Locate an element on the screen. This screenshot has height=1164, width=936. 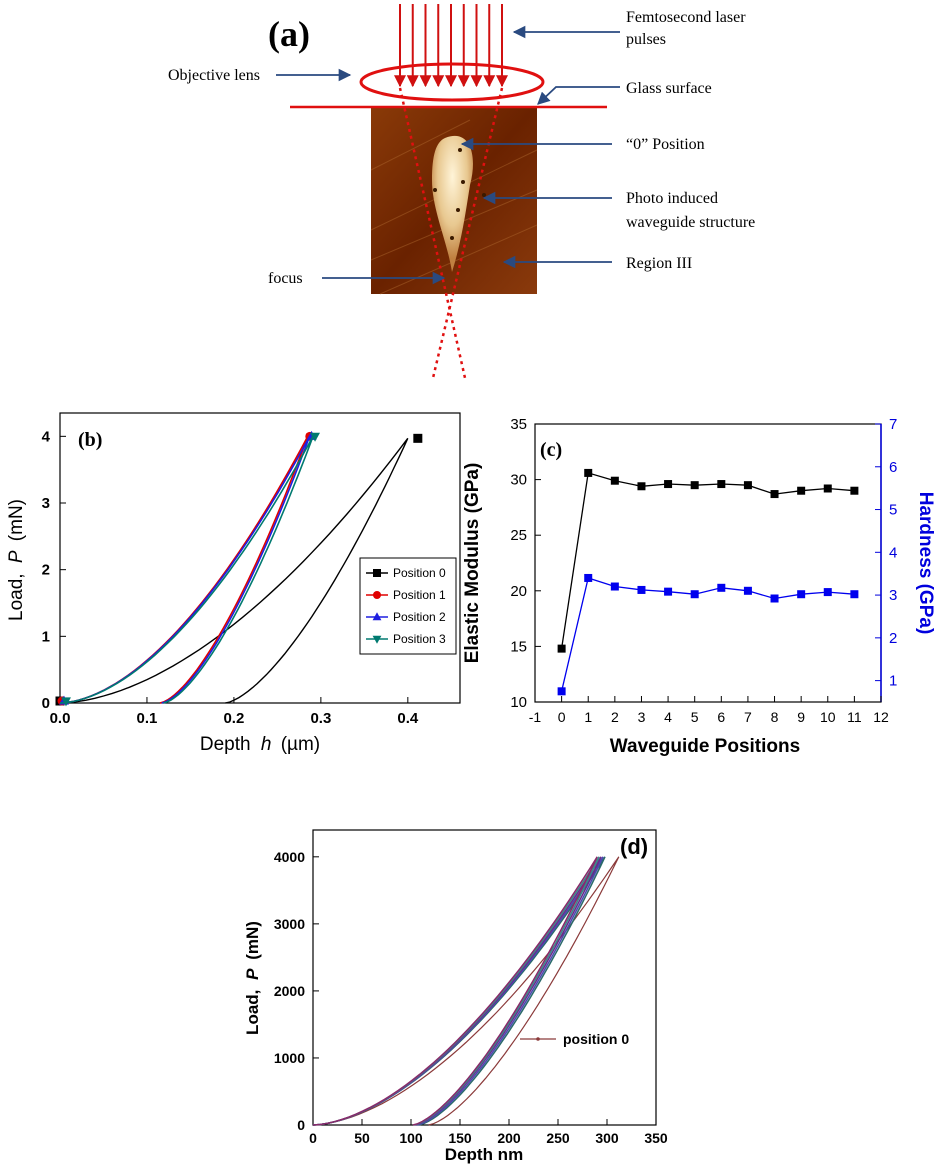
chart-c-x-tick-label: 8 is located at coordinates (775, 717).